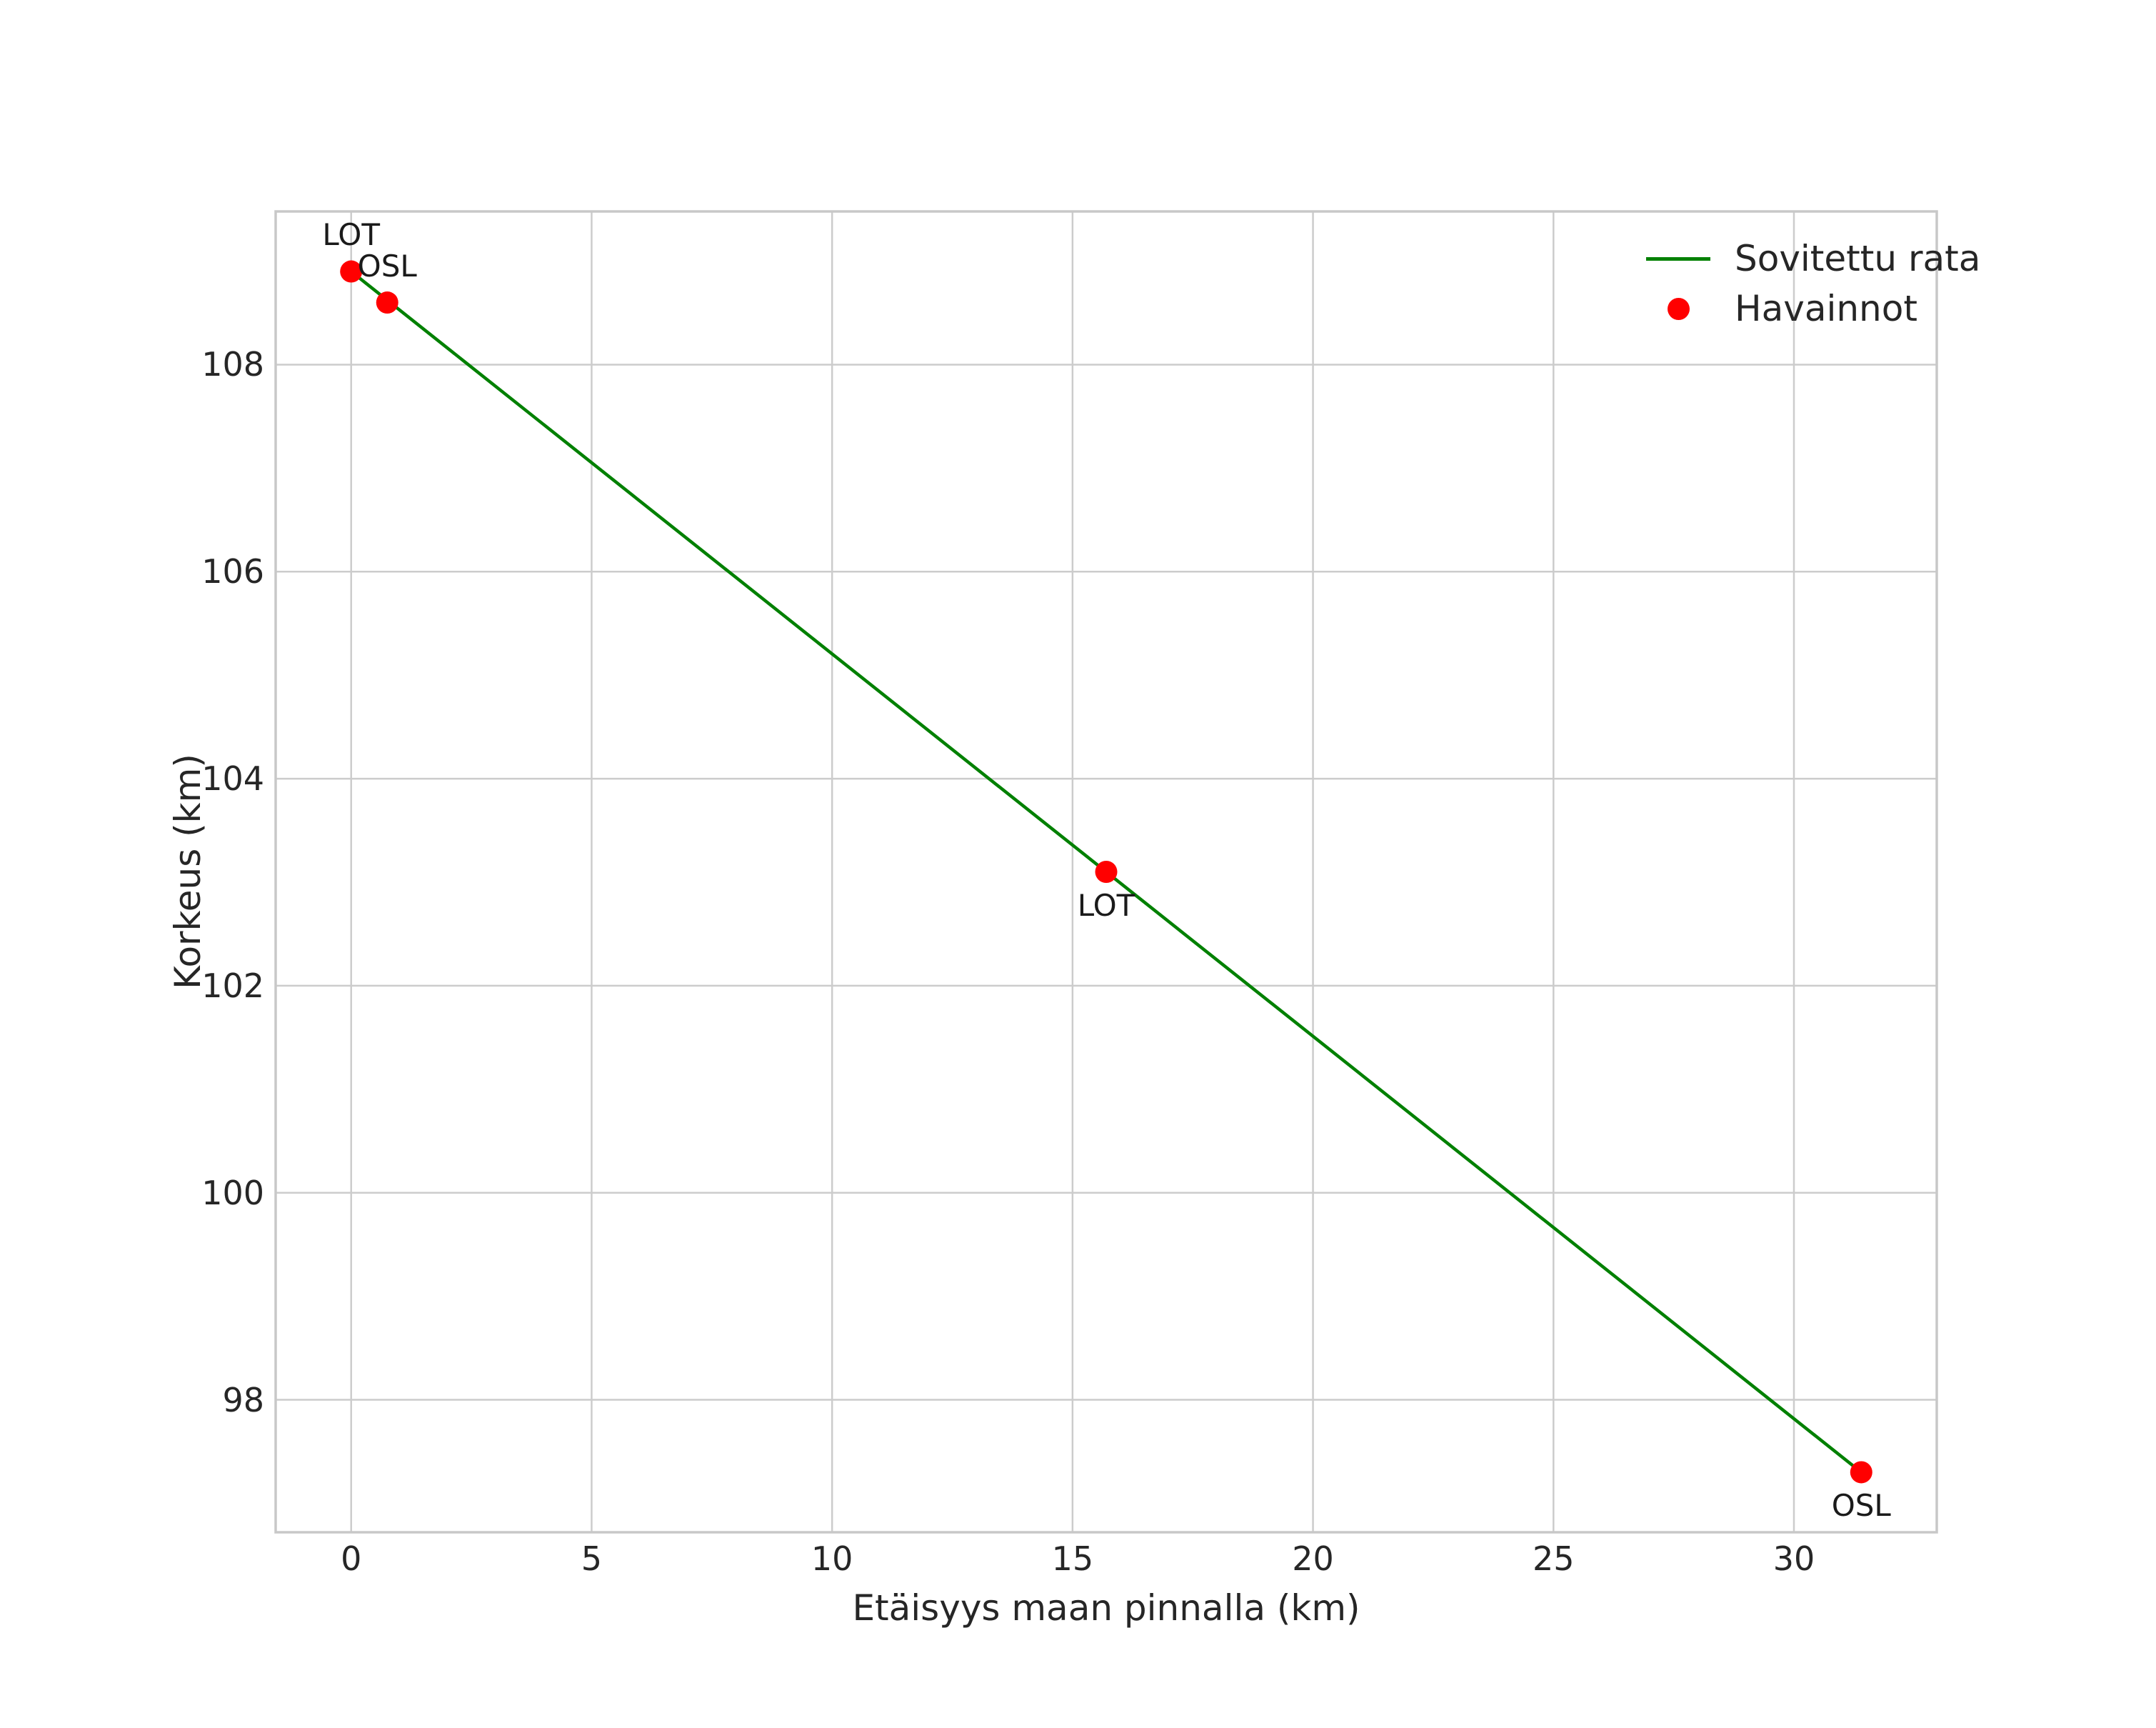  I want to click on legend-entry-fitted-line: Sovitettu rata, so click(1813, 259).